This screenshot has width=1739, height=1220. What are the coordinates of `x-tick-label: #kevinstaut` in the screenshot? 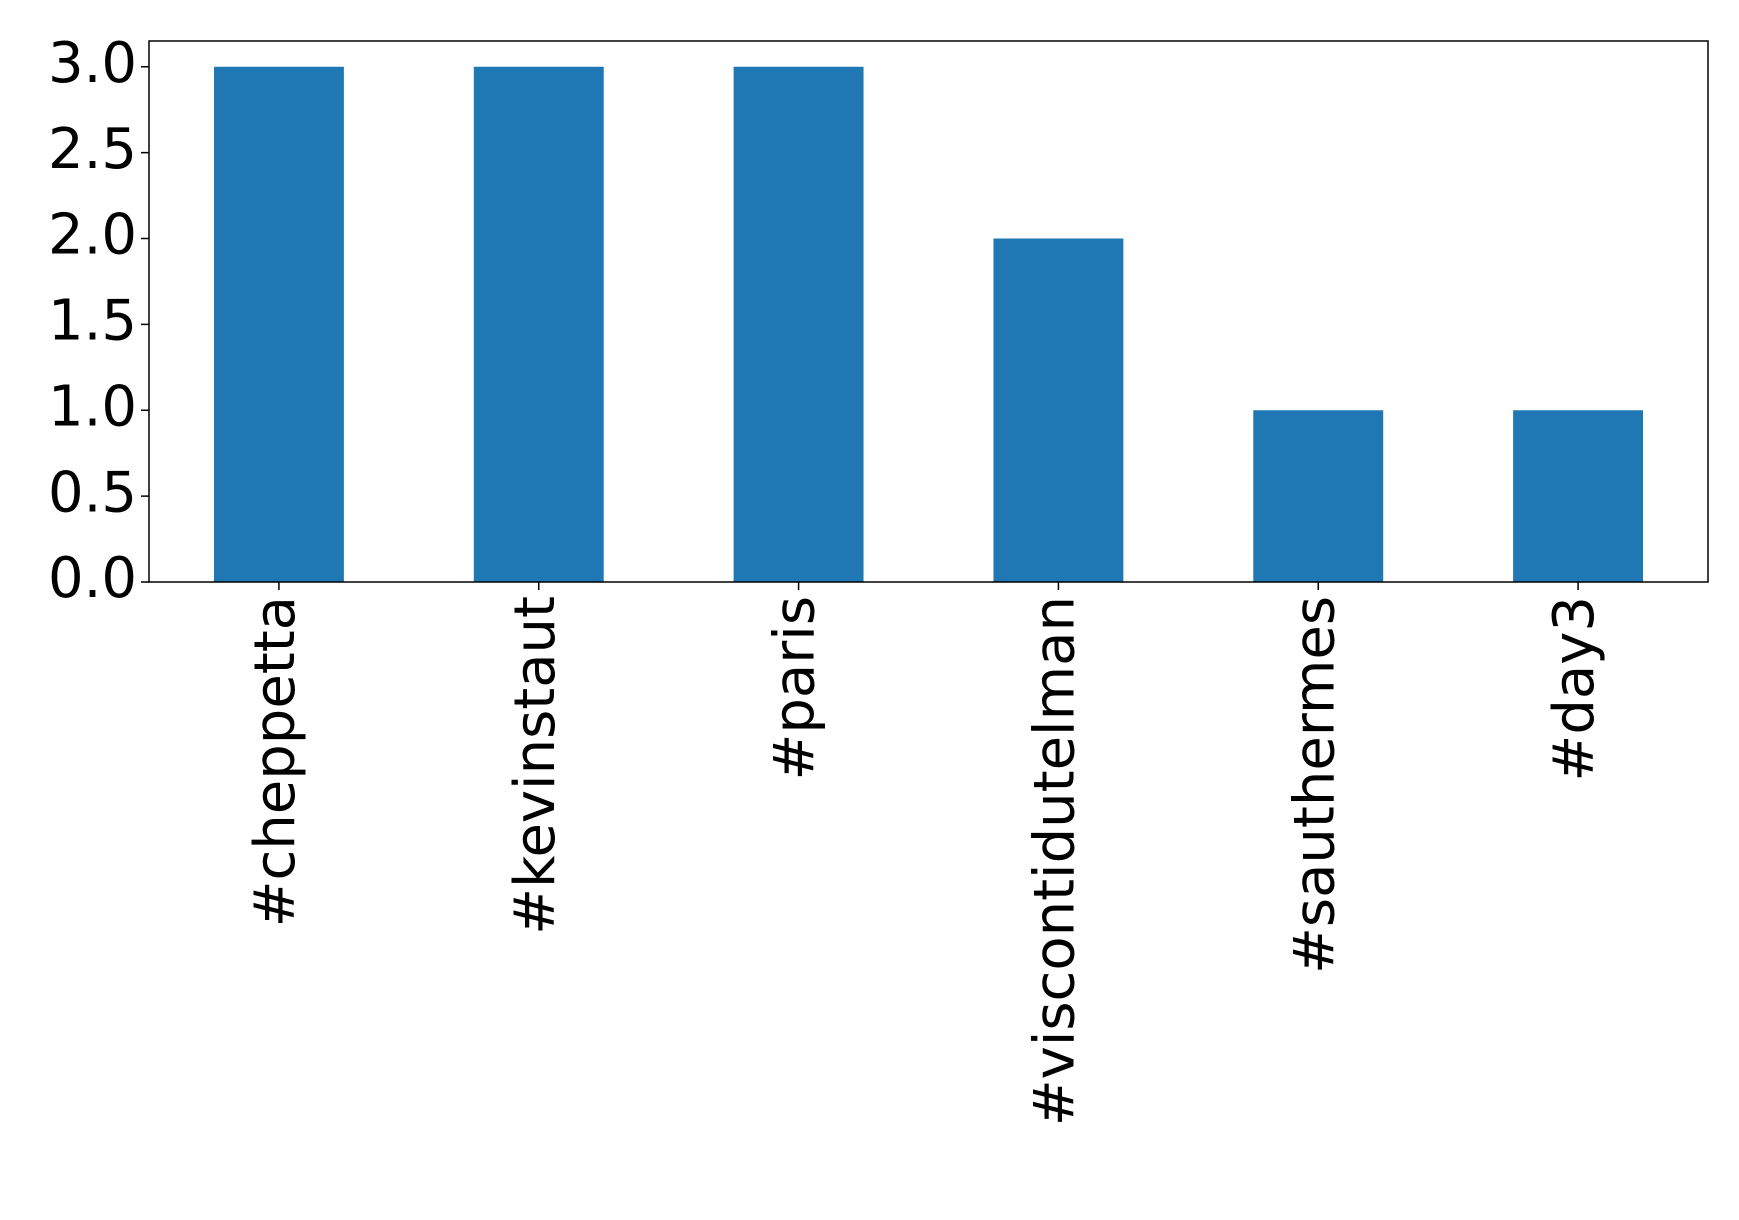 It's located at (535, 765).